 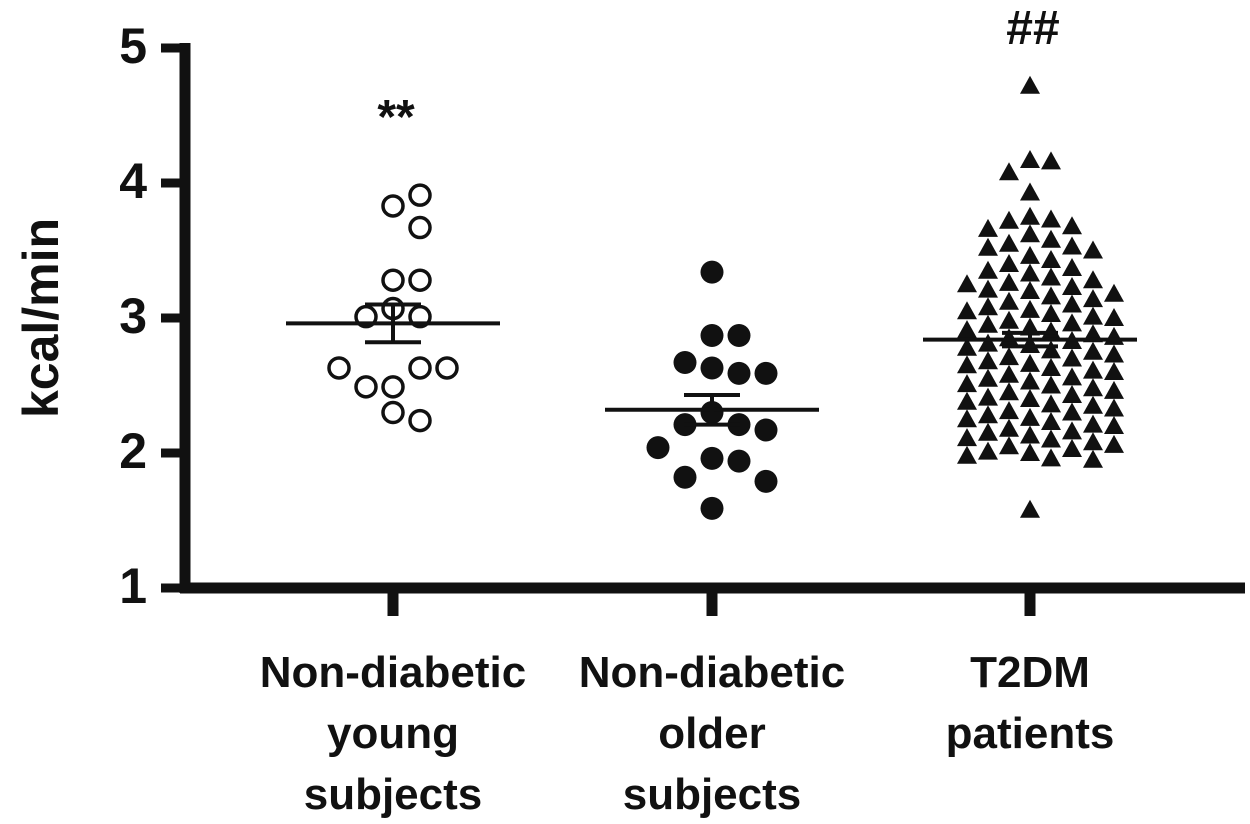 I want to click on y-tick-label: 1, so click(x=133, y=586).